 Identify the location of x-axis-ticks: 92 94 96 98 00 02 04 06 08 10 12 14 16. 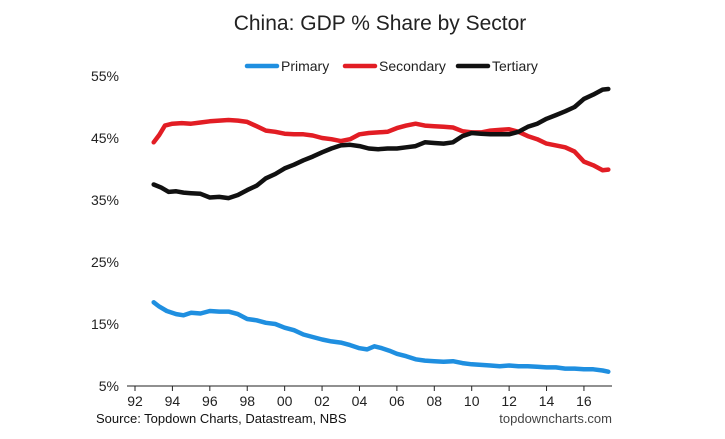
(359, 397).